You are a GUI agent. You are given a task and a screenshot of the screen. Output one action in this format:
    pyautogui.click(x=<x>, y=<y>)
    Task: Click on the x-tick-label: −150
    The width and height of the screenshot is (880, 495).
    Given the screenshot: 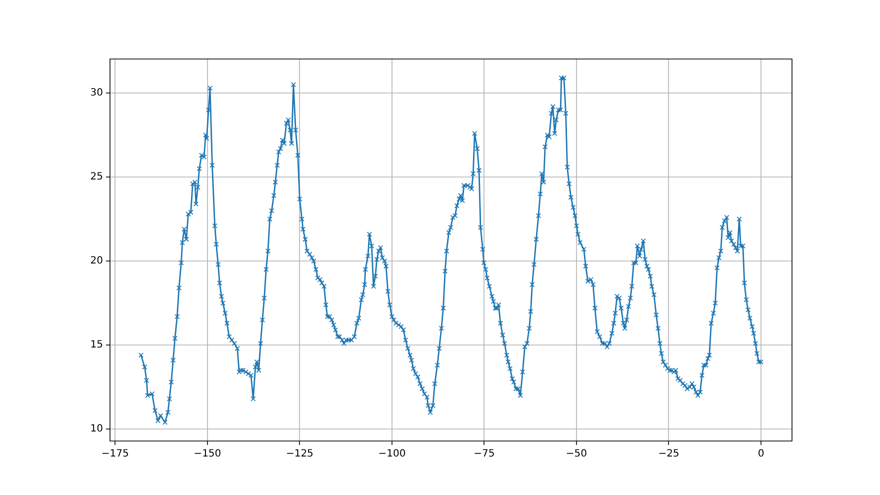 What is the action you would take?
    pyautogui.click(x=208, y=454)
    